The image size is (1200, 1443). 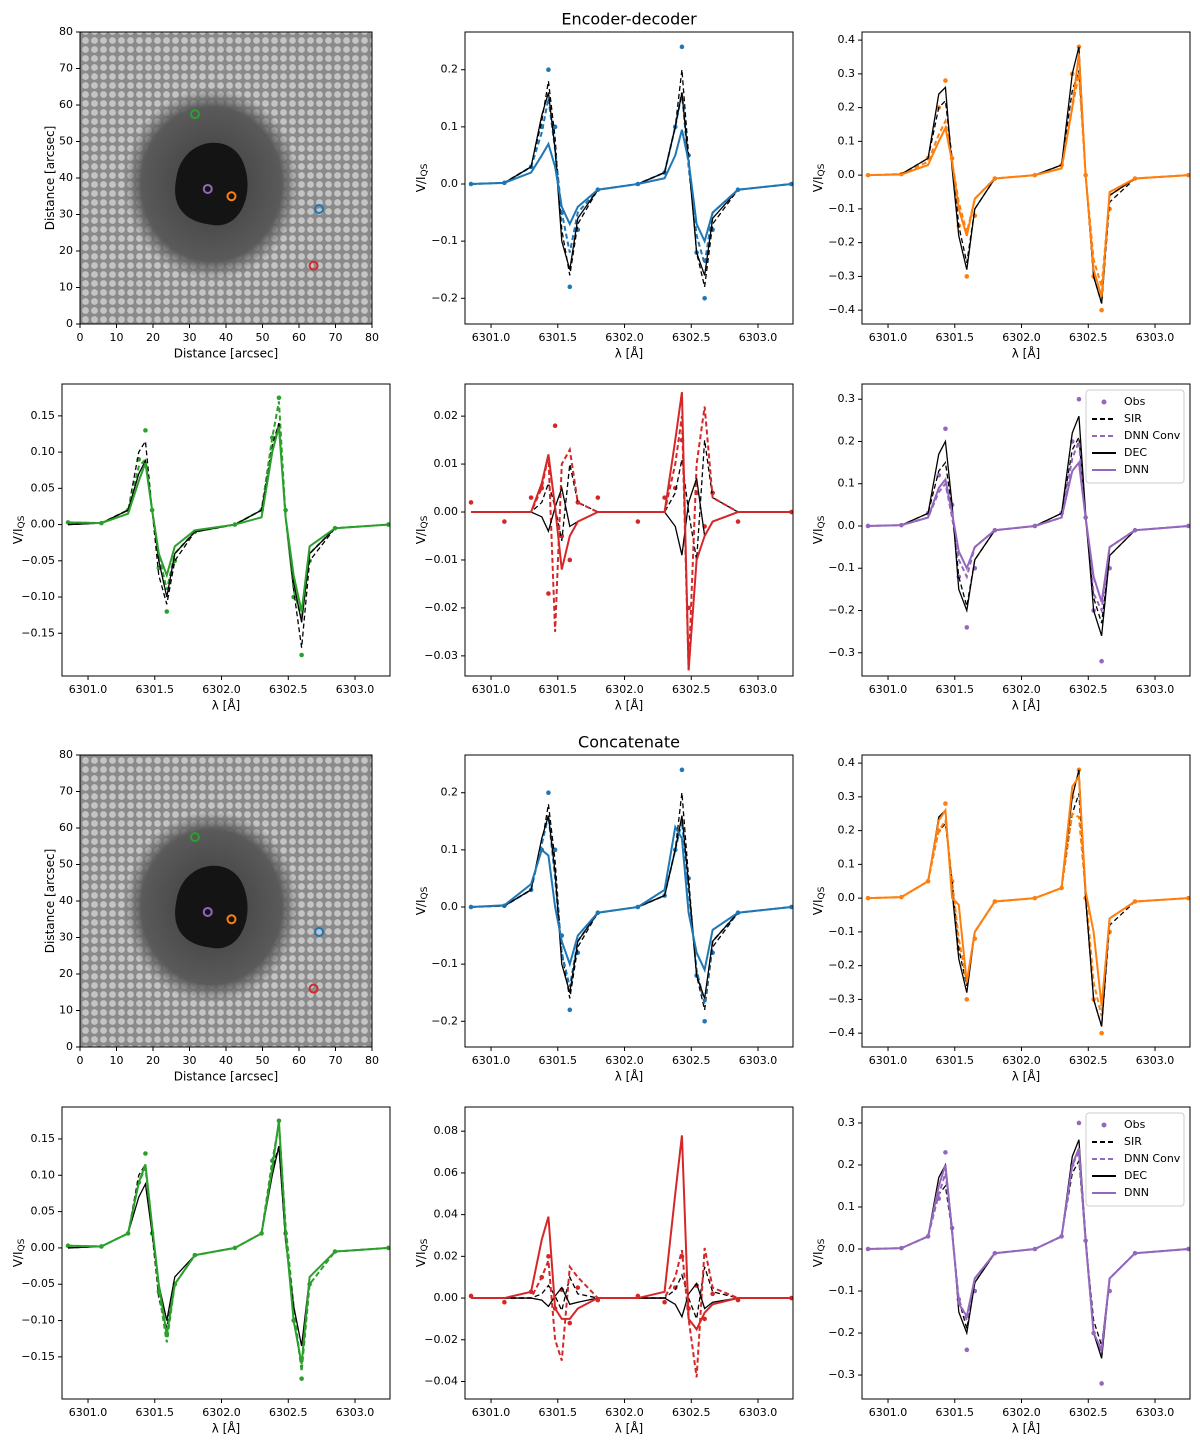 I want to click on legend-box, so click(x=1135, y=1159).